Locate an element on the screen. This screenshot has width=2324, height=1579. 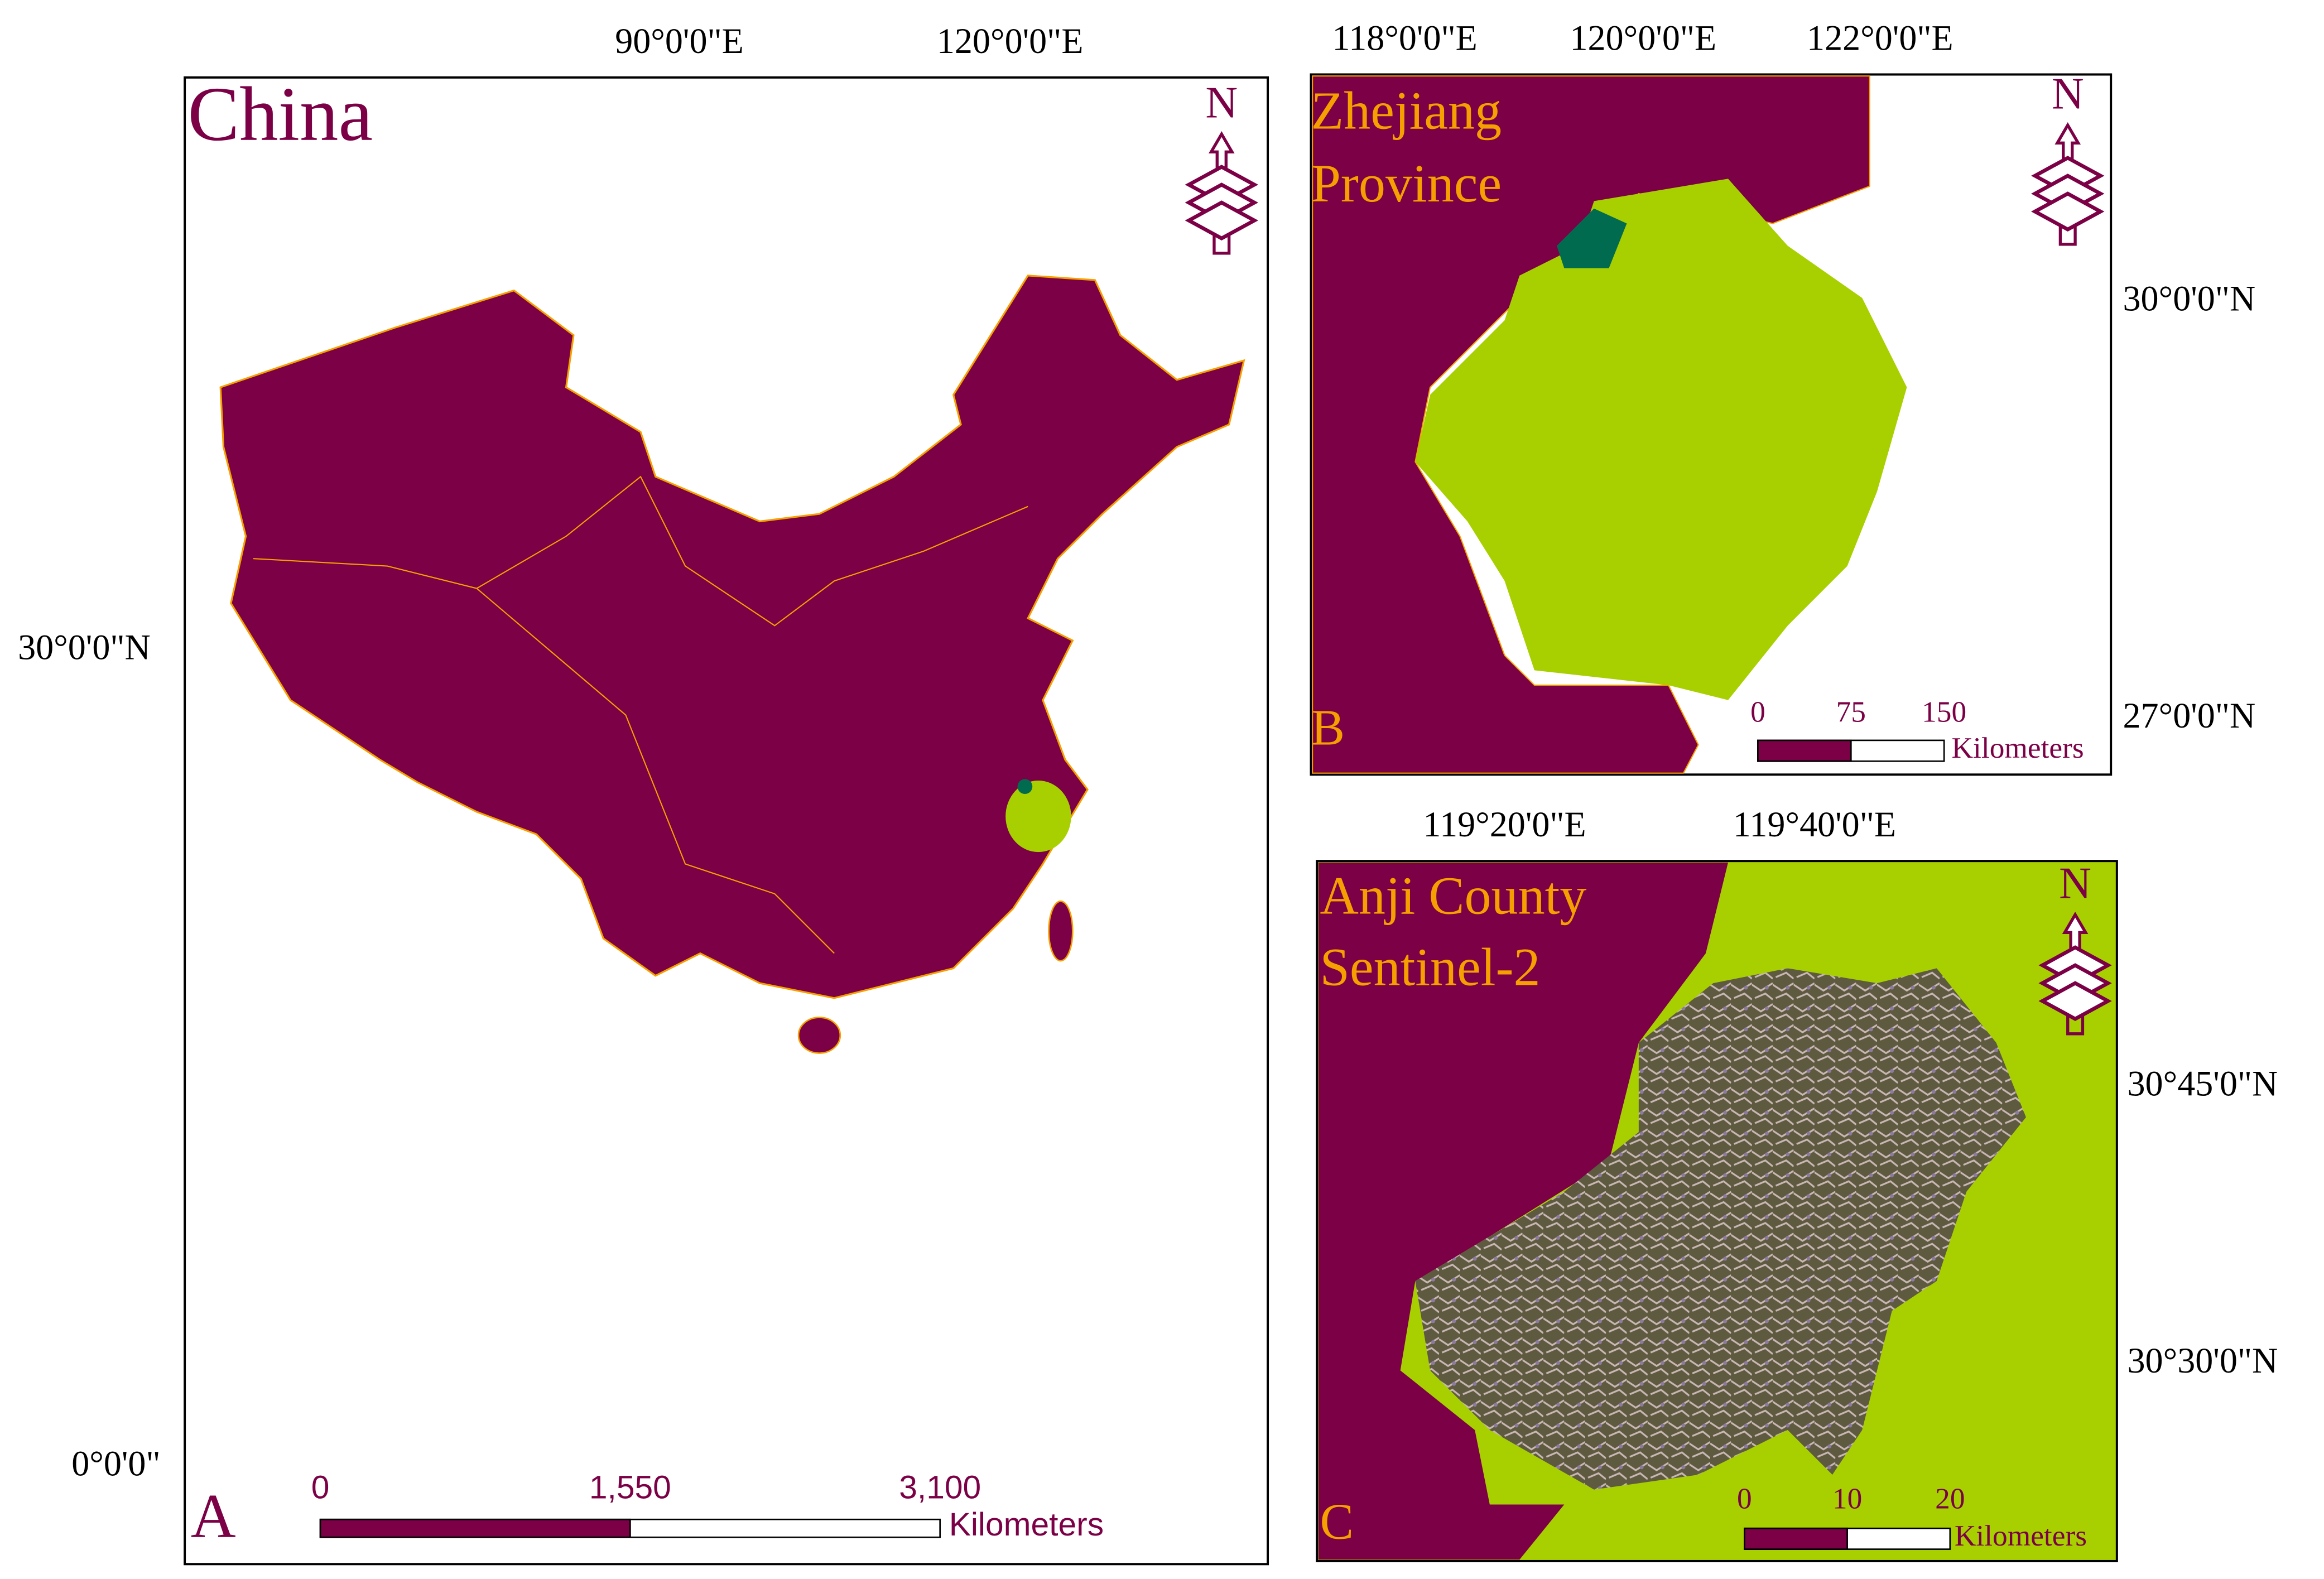
panel-label: C is located at coordinates (1337, 1521).